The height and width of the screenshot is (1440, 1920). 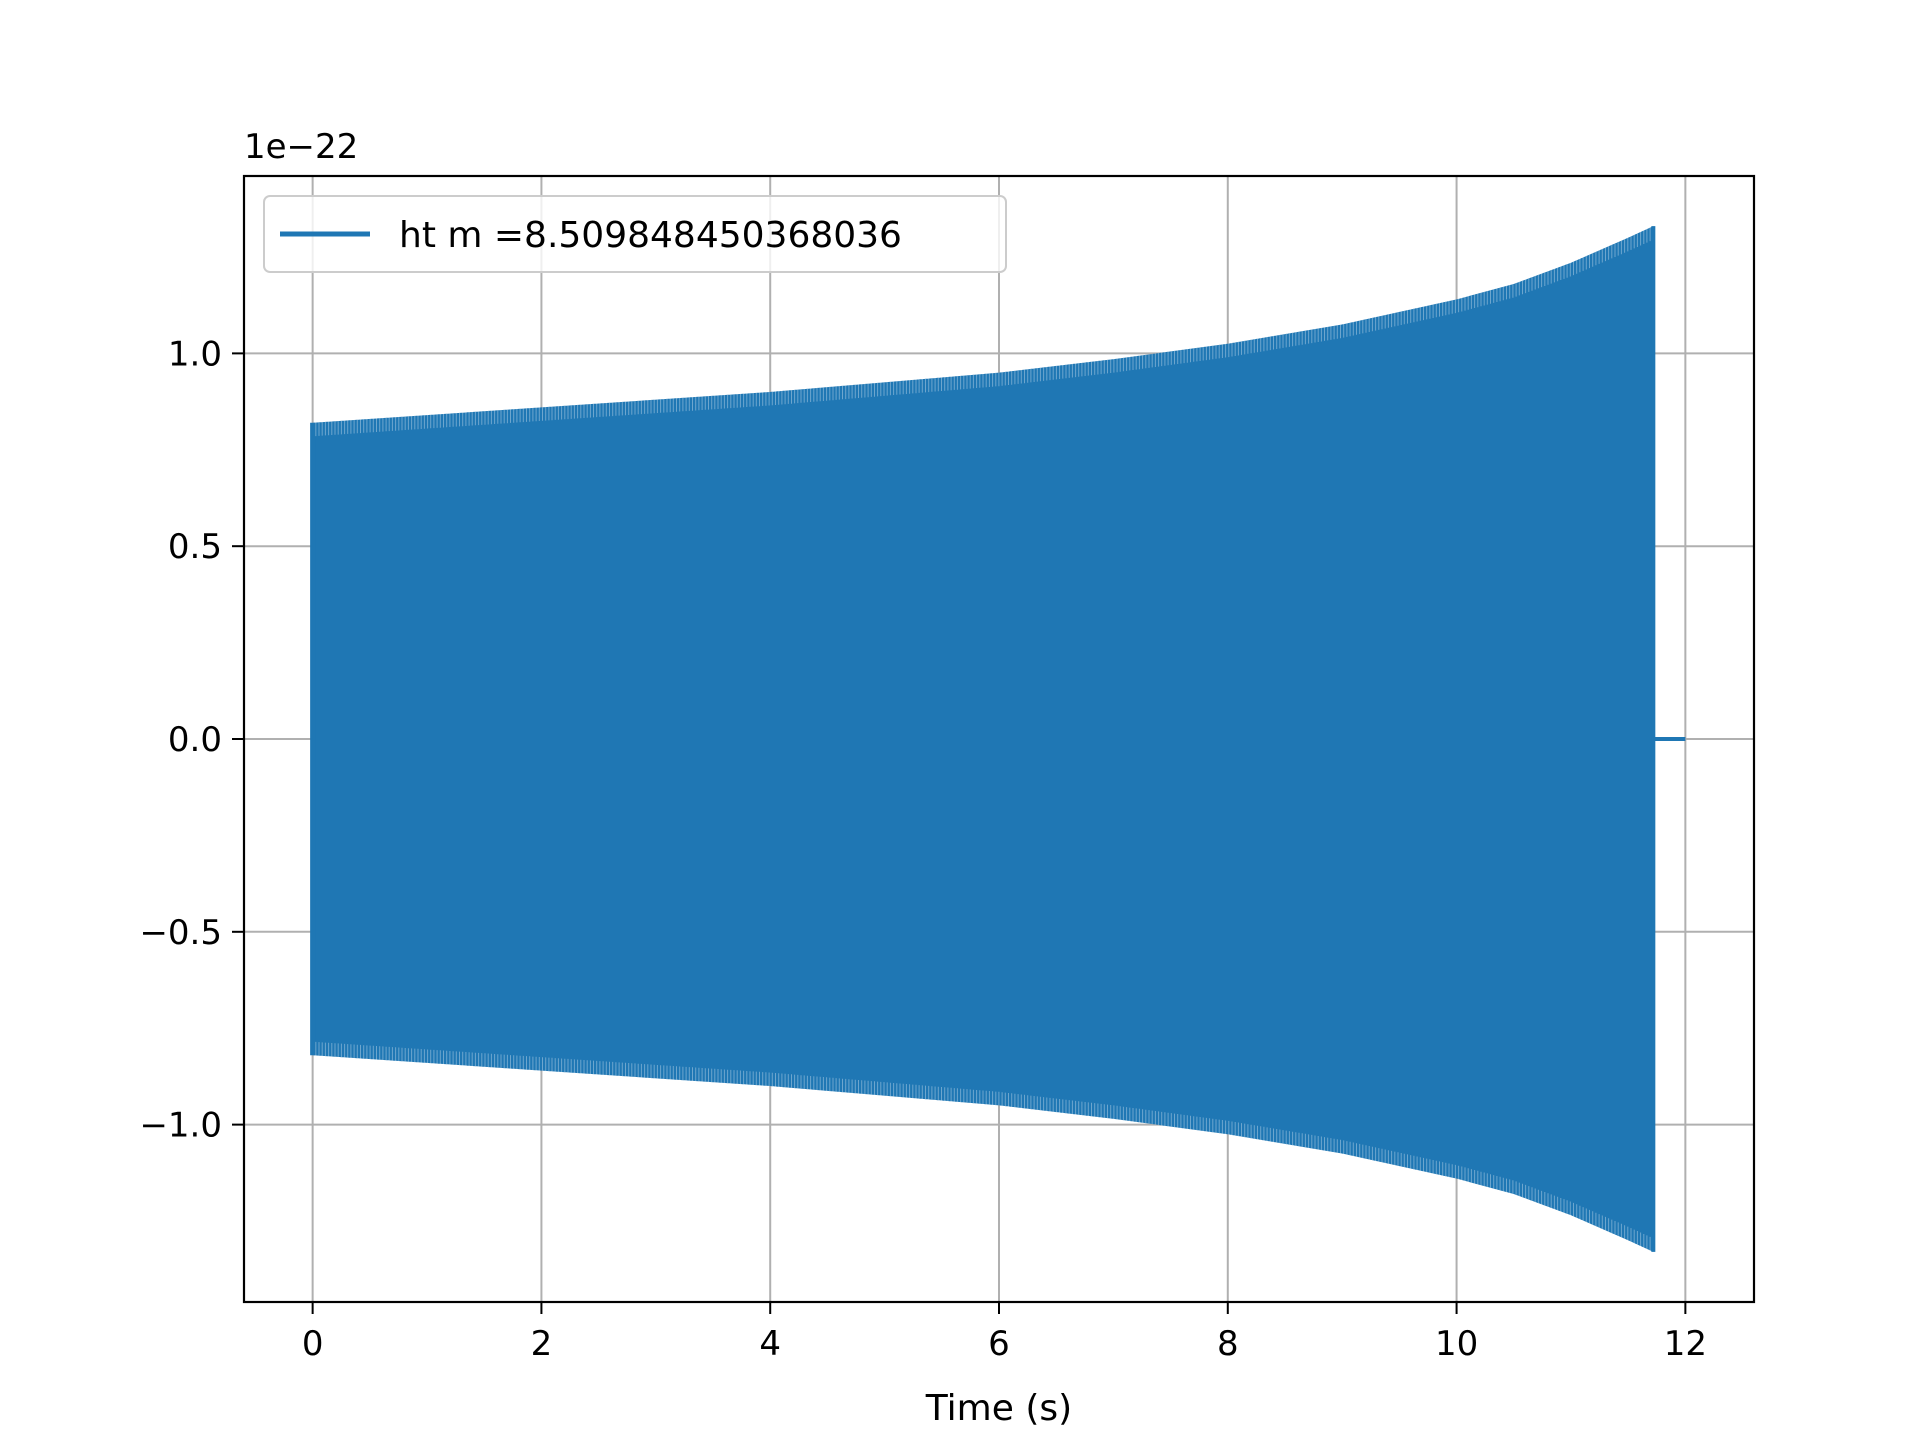 What do you see at coordinates (180, 1126) in the screenshot?
I see `y-tick-label: −1.0` at bounding box center [180, 1126].